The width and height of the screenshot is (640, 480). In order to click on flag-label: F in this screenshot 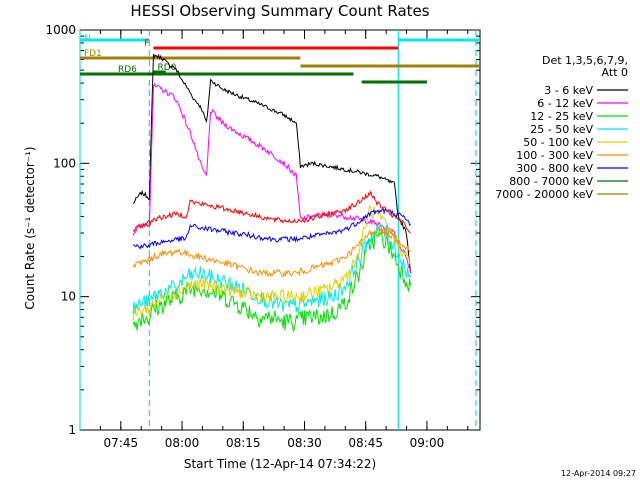, I will do `click(146, 44)`.